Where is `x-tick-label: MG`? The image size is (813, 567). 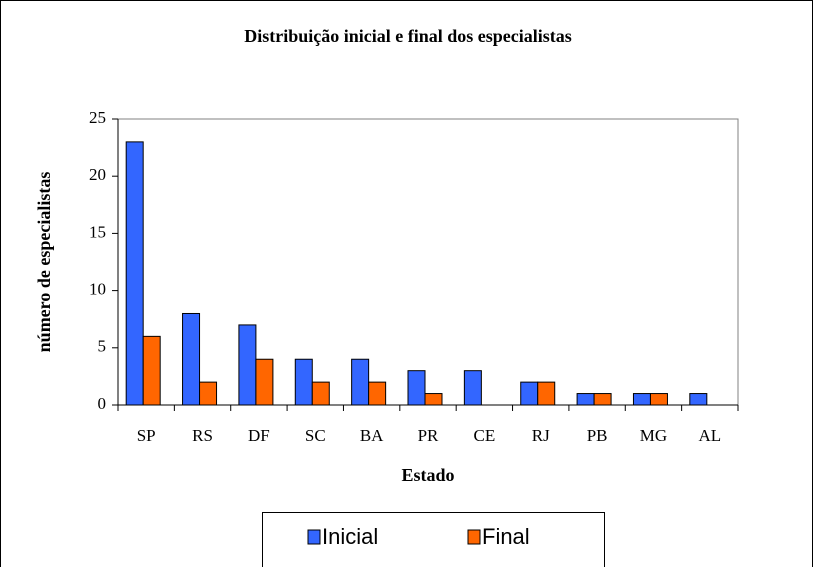
x-tick-label: MG is located at coordinates (653, 435).